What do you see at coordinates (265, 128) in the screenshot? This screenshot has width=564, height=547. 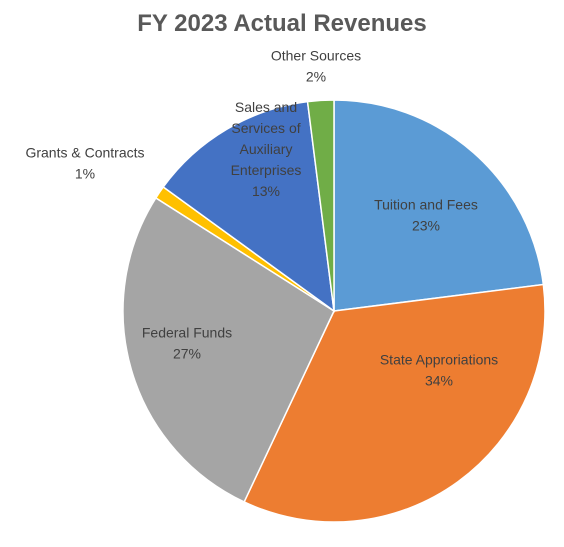 I see `pie-slice-label-line: Services of` at bounding box center [265, 128].